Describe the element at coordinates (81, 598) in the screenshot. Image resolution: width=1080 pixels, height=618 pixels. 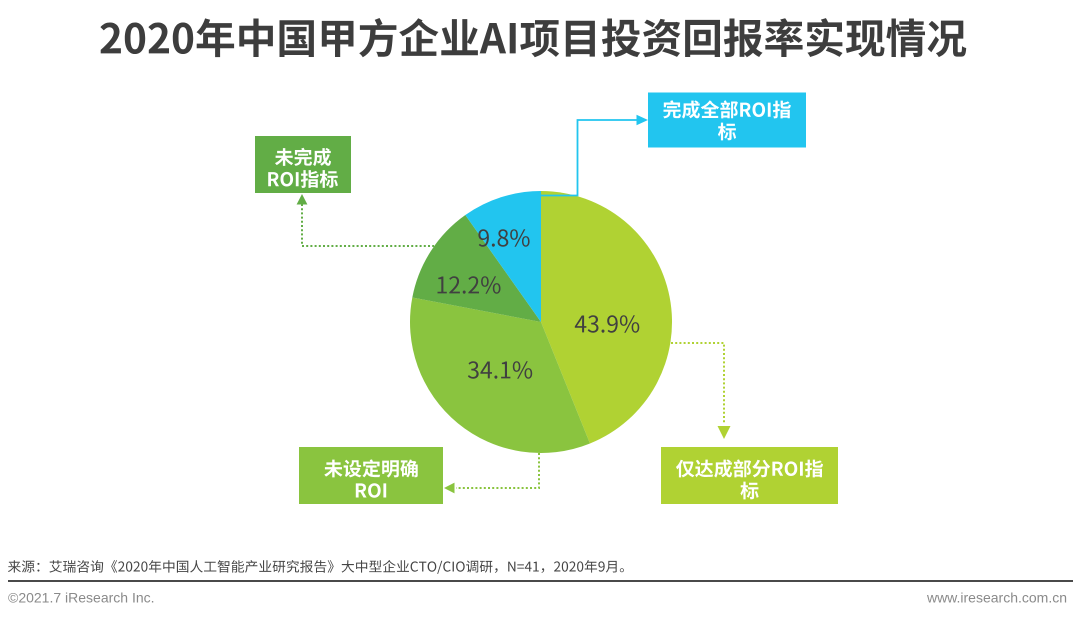
I see `svg-text: ©2021.7 iResearch Inc.` at that location.